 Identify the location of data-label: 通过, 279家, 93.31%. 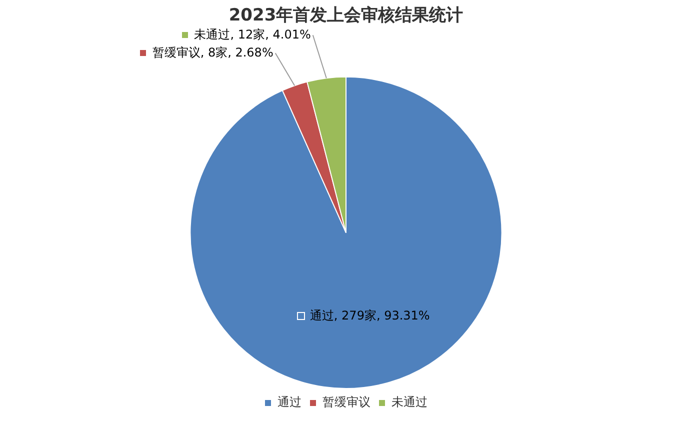
(370, 315).